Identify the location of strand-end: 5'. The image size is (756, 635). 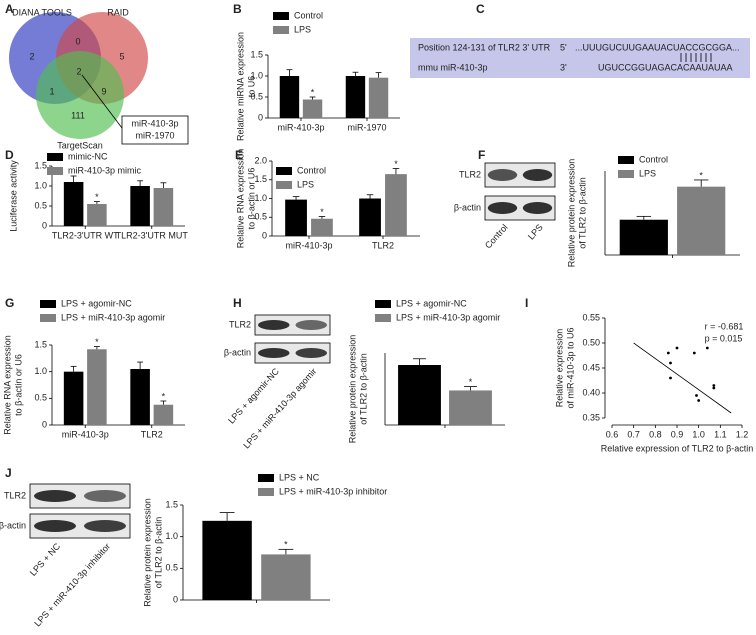
(563, 47).